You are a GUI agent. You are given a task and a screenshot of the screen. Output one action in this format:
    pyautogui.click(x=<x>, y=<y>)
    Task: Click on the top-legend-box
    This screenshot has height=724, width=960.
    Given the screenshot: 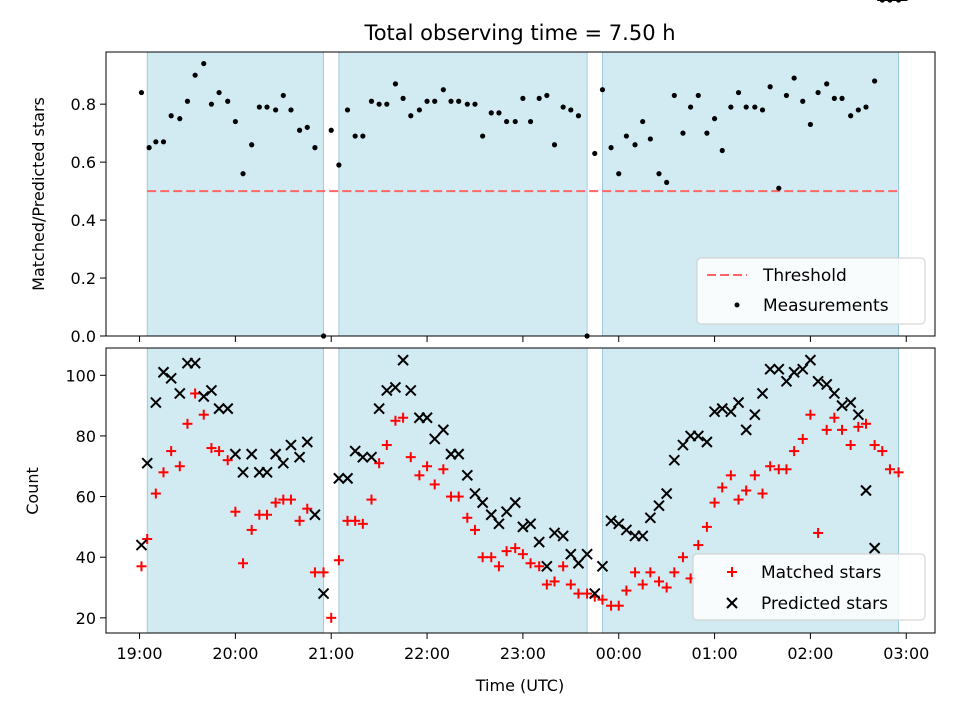 What is the action you would take?
    pyautogui.click(x=811, y=291)
    